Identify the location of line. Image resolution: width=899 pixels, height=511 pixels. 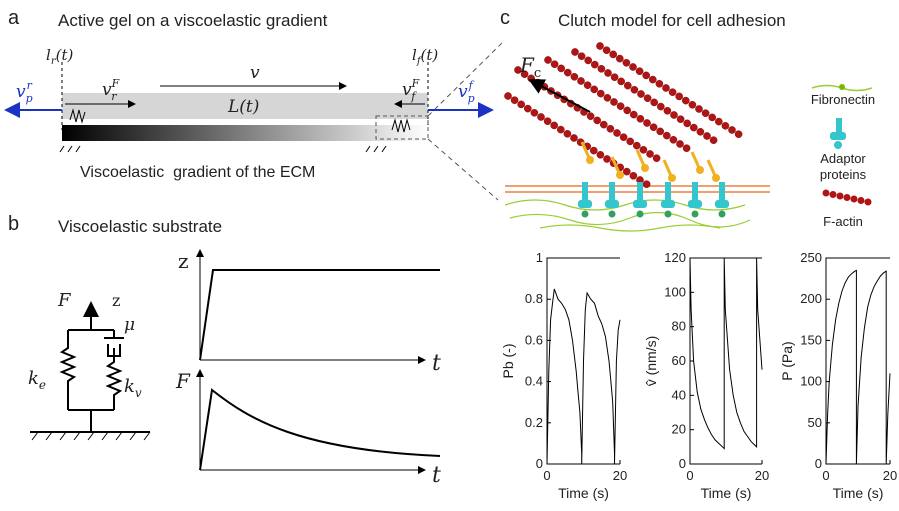
(726, 353).